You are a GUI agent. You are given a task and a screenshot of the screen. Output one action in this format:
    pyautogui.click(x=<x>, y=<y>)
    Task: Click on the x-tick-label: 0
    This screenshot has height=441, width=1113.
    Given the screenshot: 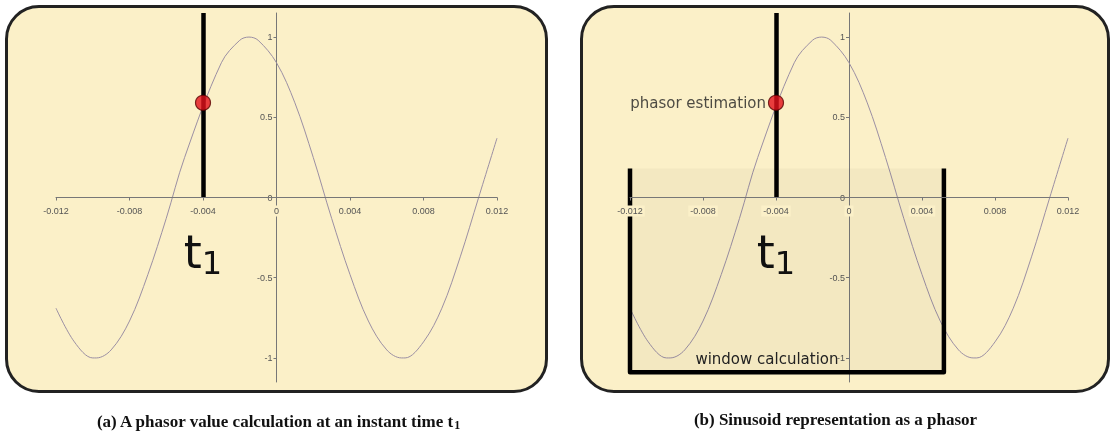 What is the action you would take?
    pyautogui.click(x=849, y=211)
    